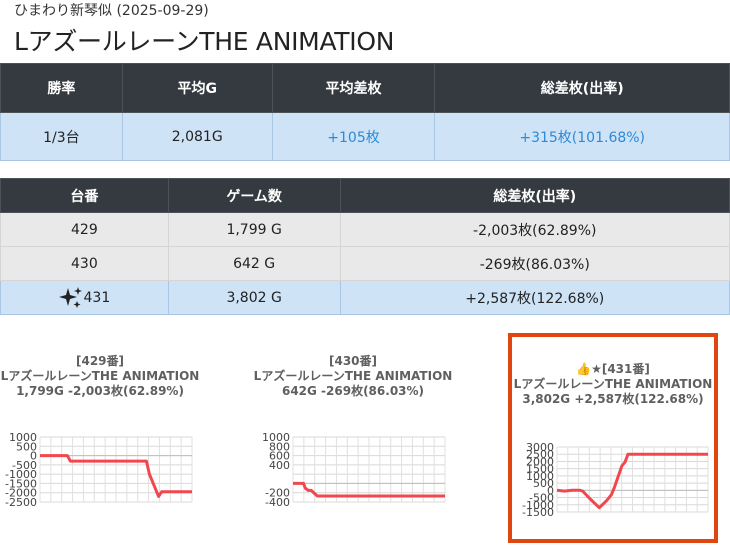 This screenshot has width=730, height=545. I want to click on y-tick-label: 3000, so click(540, 447).